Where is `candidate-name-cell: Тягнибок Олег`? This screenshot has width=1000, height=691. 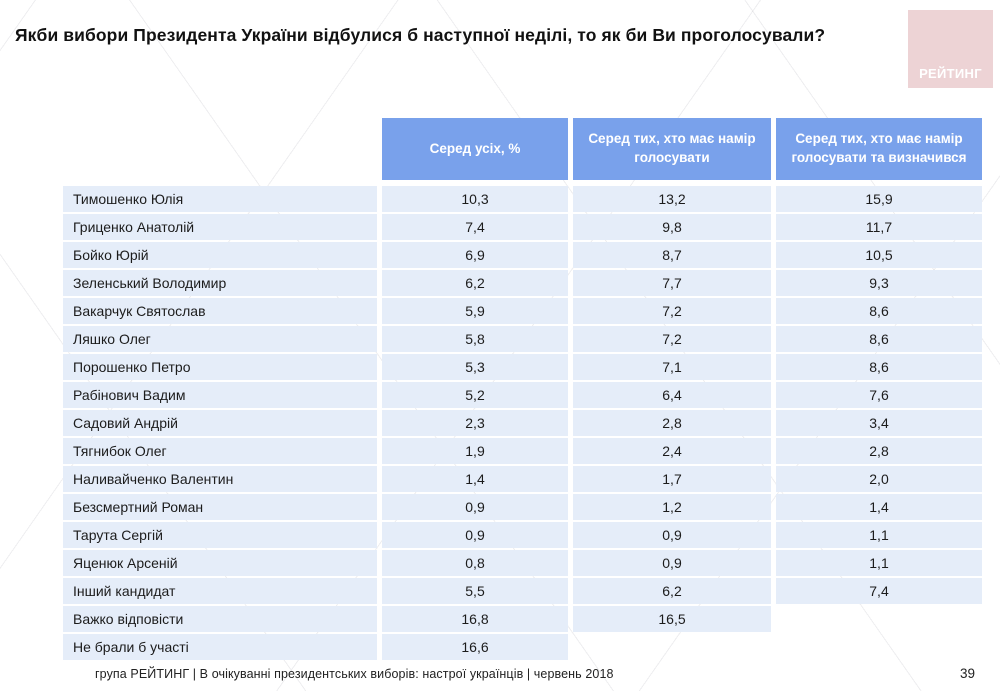
candidate-name-cell: Тягнибок Олег is located at coordinates (220, 451).